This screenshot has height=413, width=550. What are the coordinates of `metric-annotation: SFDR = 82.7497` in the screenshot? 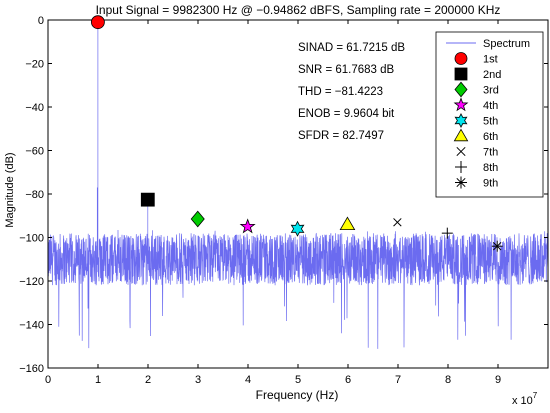 It's located at (341, 136).